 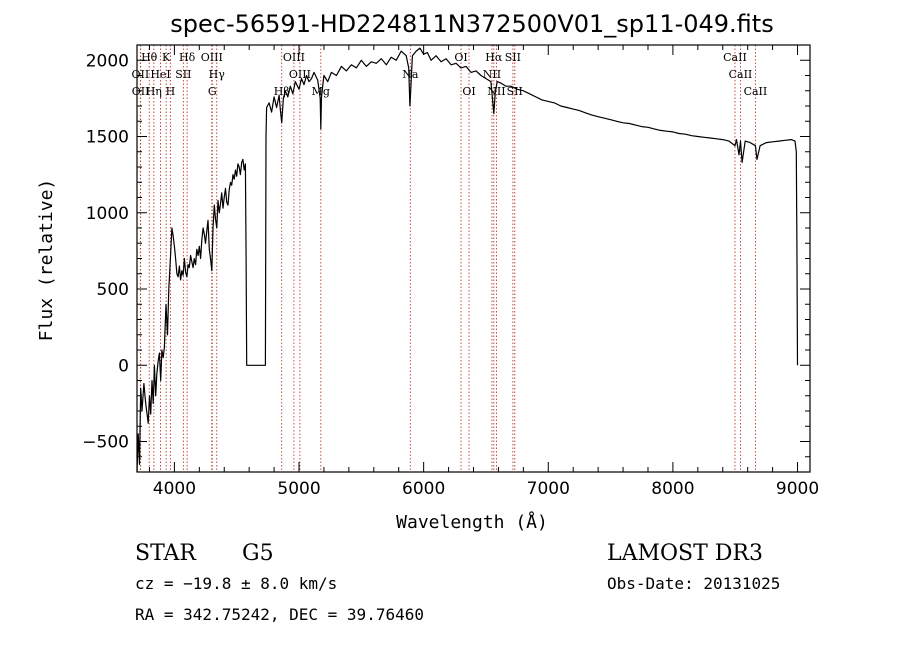 I want to click on line-marker-label: Hη, so click(x=154, y=91).